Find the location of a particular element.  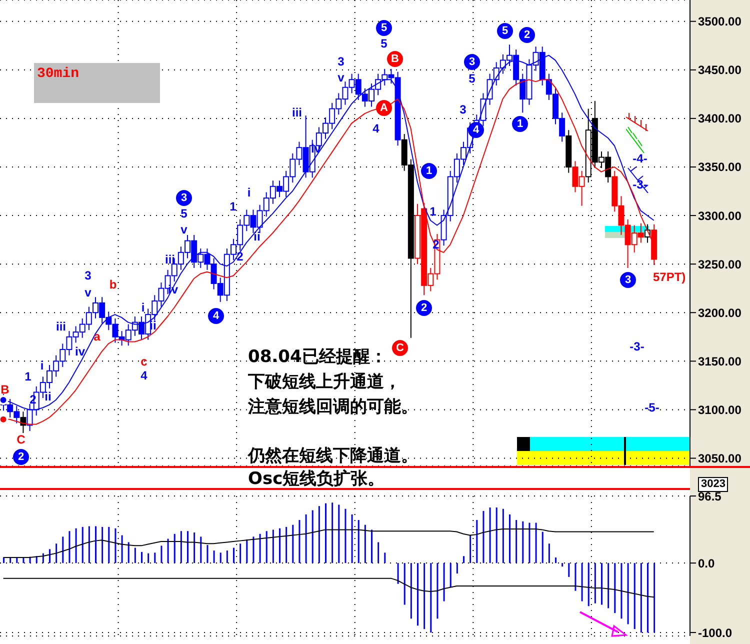

y-tick-label: 3100.00 is located at coordinates (720, 409).